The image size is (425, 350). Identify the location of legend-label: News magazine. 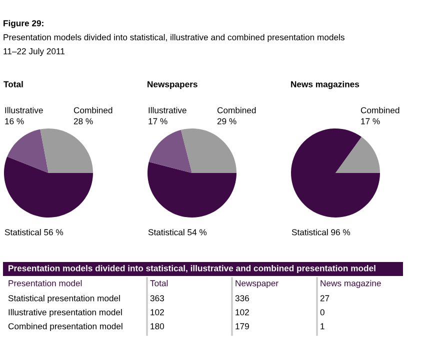
(350, 284).